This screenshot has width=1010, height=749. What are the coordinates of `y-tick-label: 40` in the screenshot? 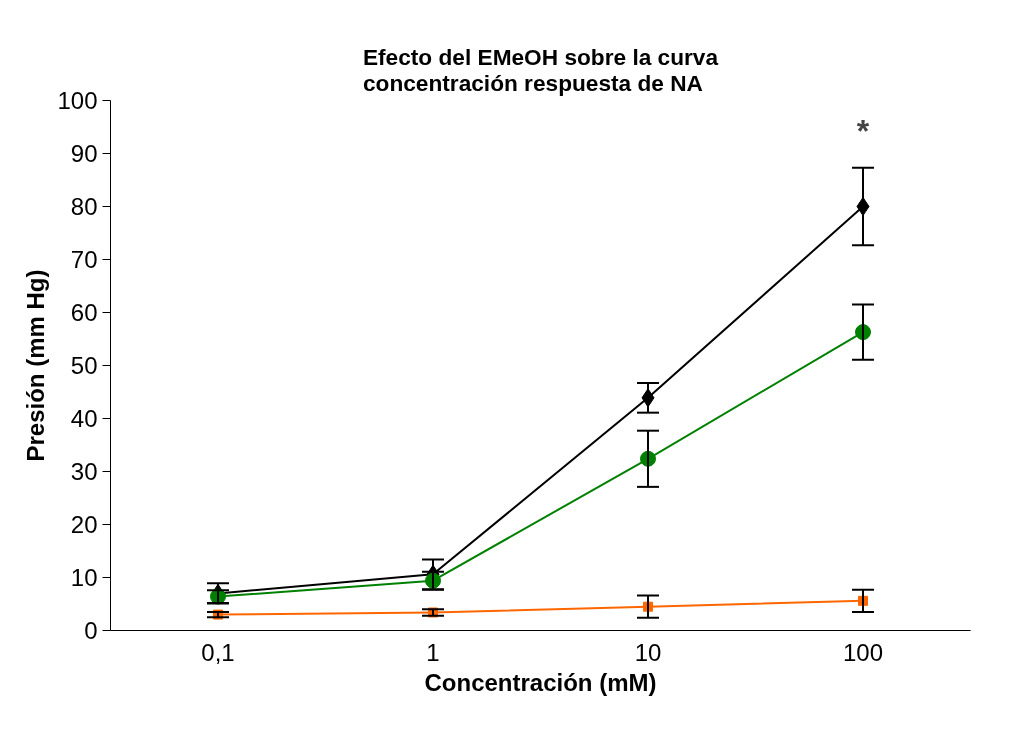 It's located at (84, 418).